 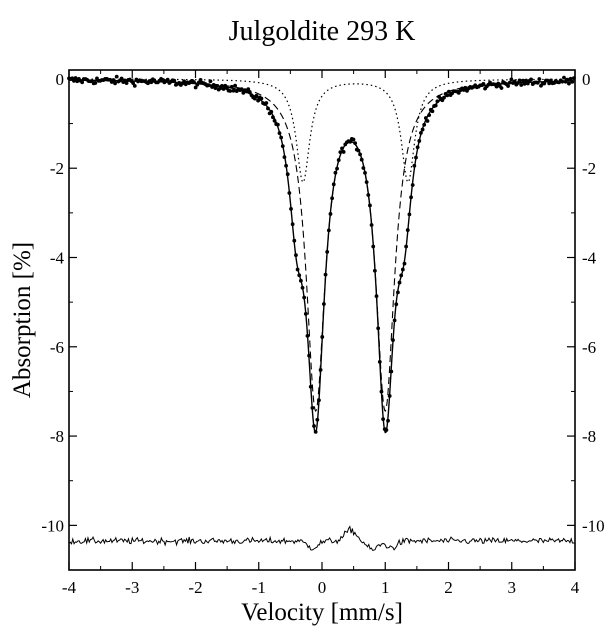 I want to click on x-tick-label: 4, so click(x=575, y=587).